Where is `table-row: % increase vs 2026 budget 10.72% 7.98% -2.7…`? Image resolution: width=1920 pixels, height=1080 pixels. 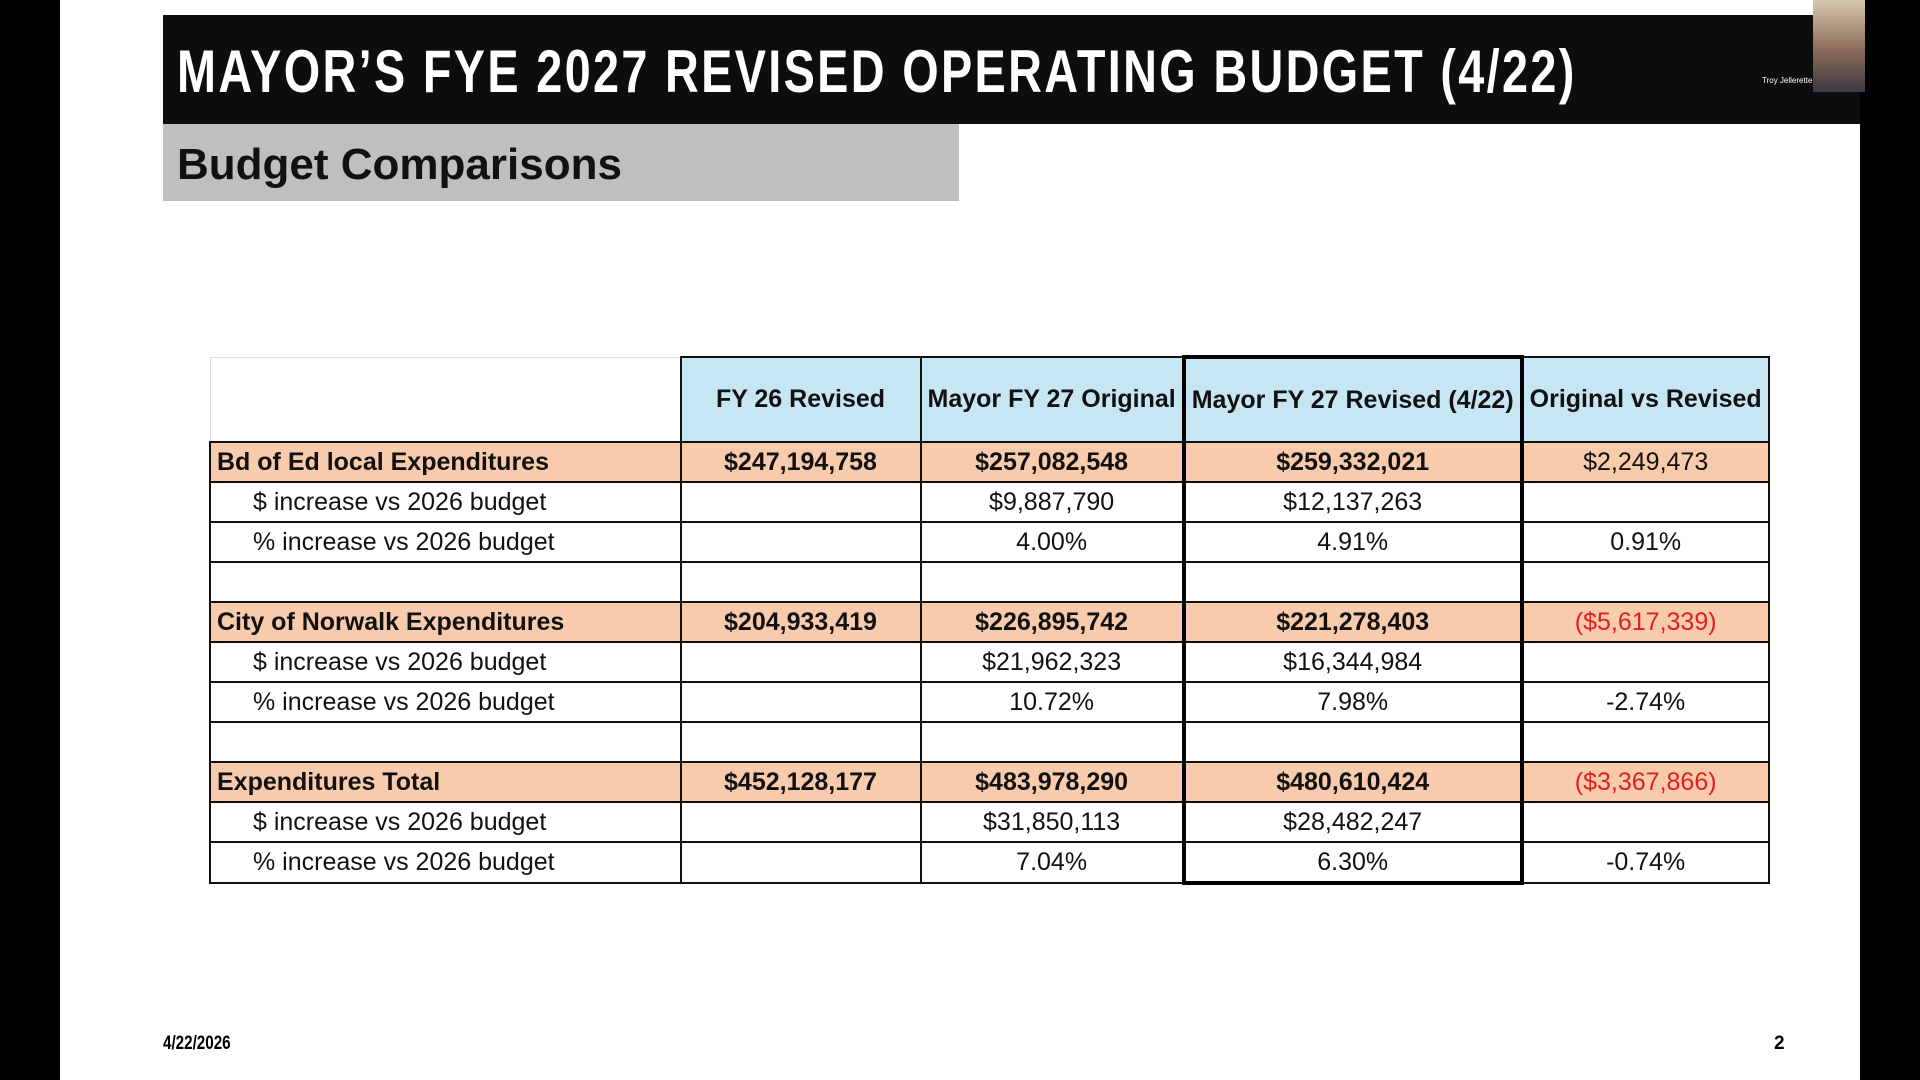 table-row: % increase vs 2026 budget 10.72% 7.98% -2.7… is located at coordinates (989, 702).